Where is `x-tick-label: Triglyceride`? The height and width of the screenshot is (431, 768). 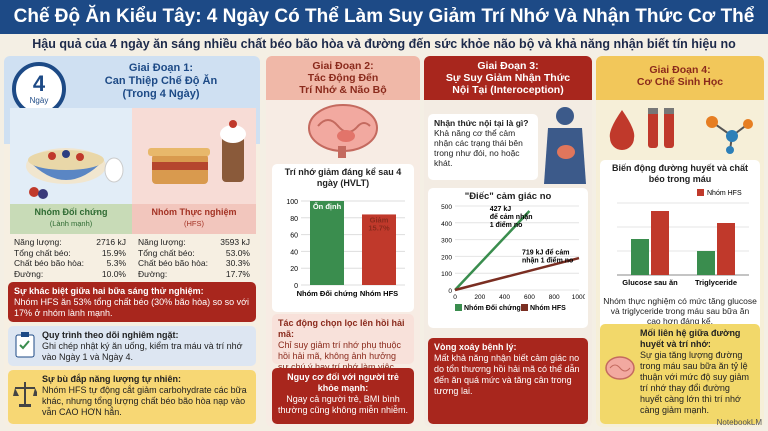
x-tick-label: Triglyceride is located at coordinates (716, 282).